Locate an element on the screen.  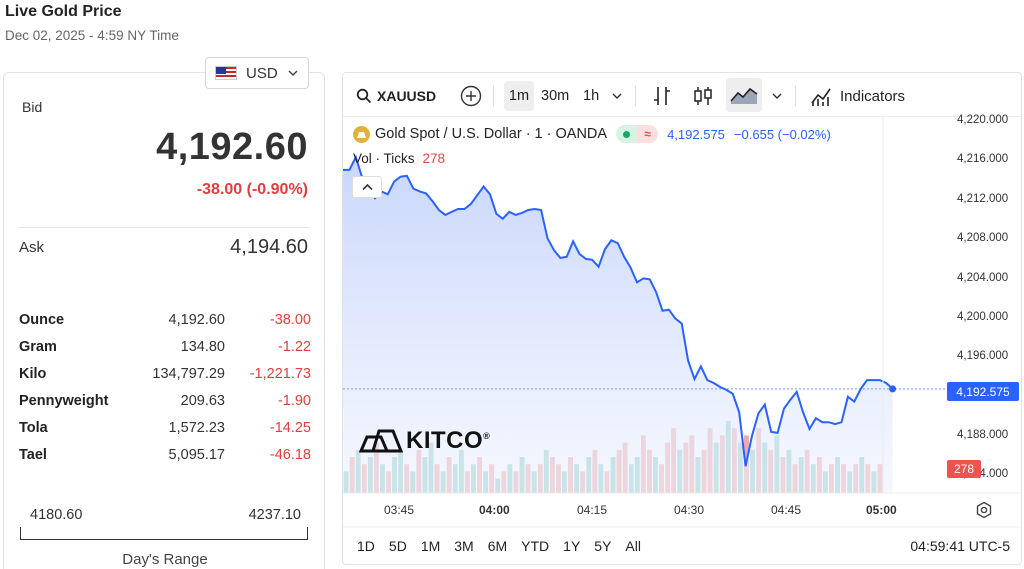
price-axis-label: 4,208.000 is located at coordinates (983, 238).